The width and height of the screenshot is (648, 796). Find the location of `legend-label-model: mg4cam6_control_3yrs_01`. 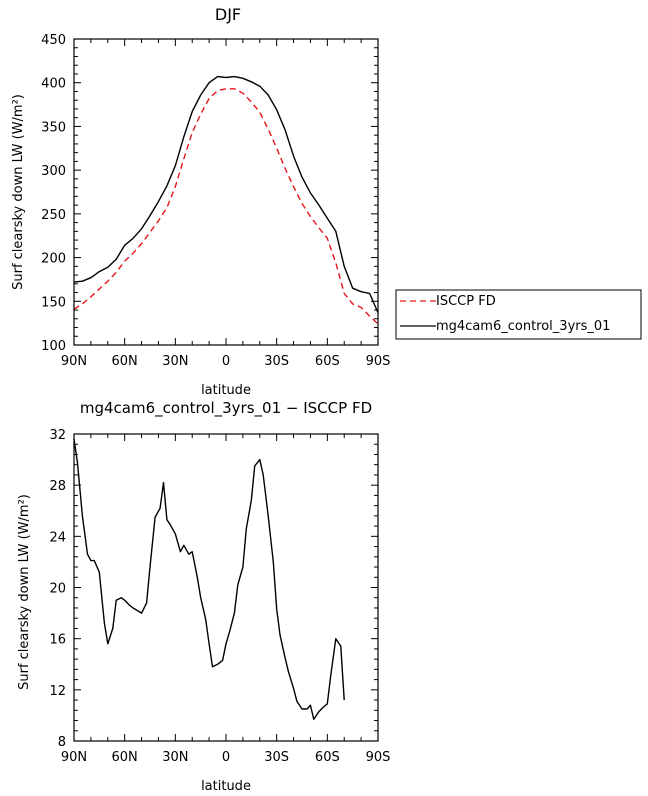

legend-label-model: mg4cam6_control_3yrs_01 is located at coordinates (523, 326).